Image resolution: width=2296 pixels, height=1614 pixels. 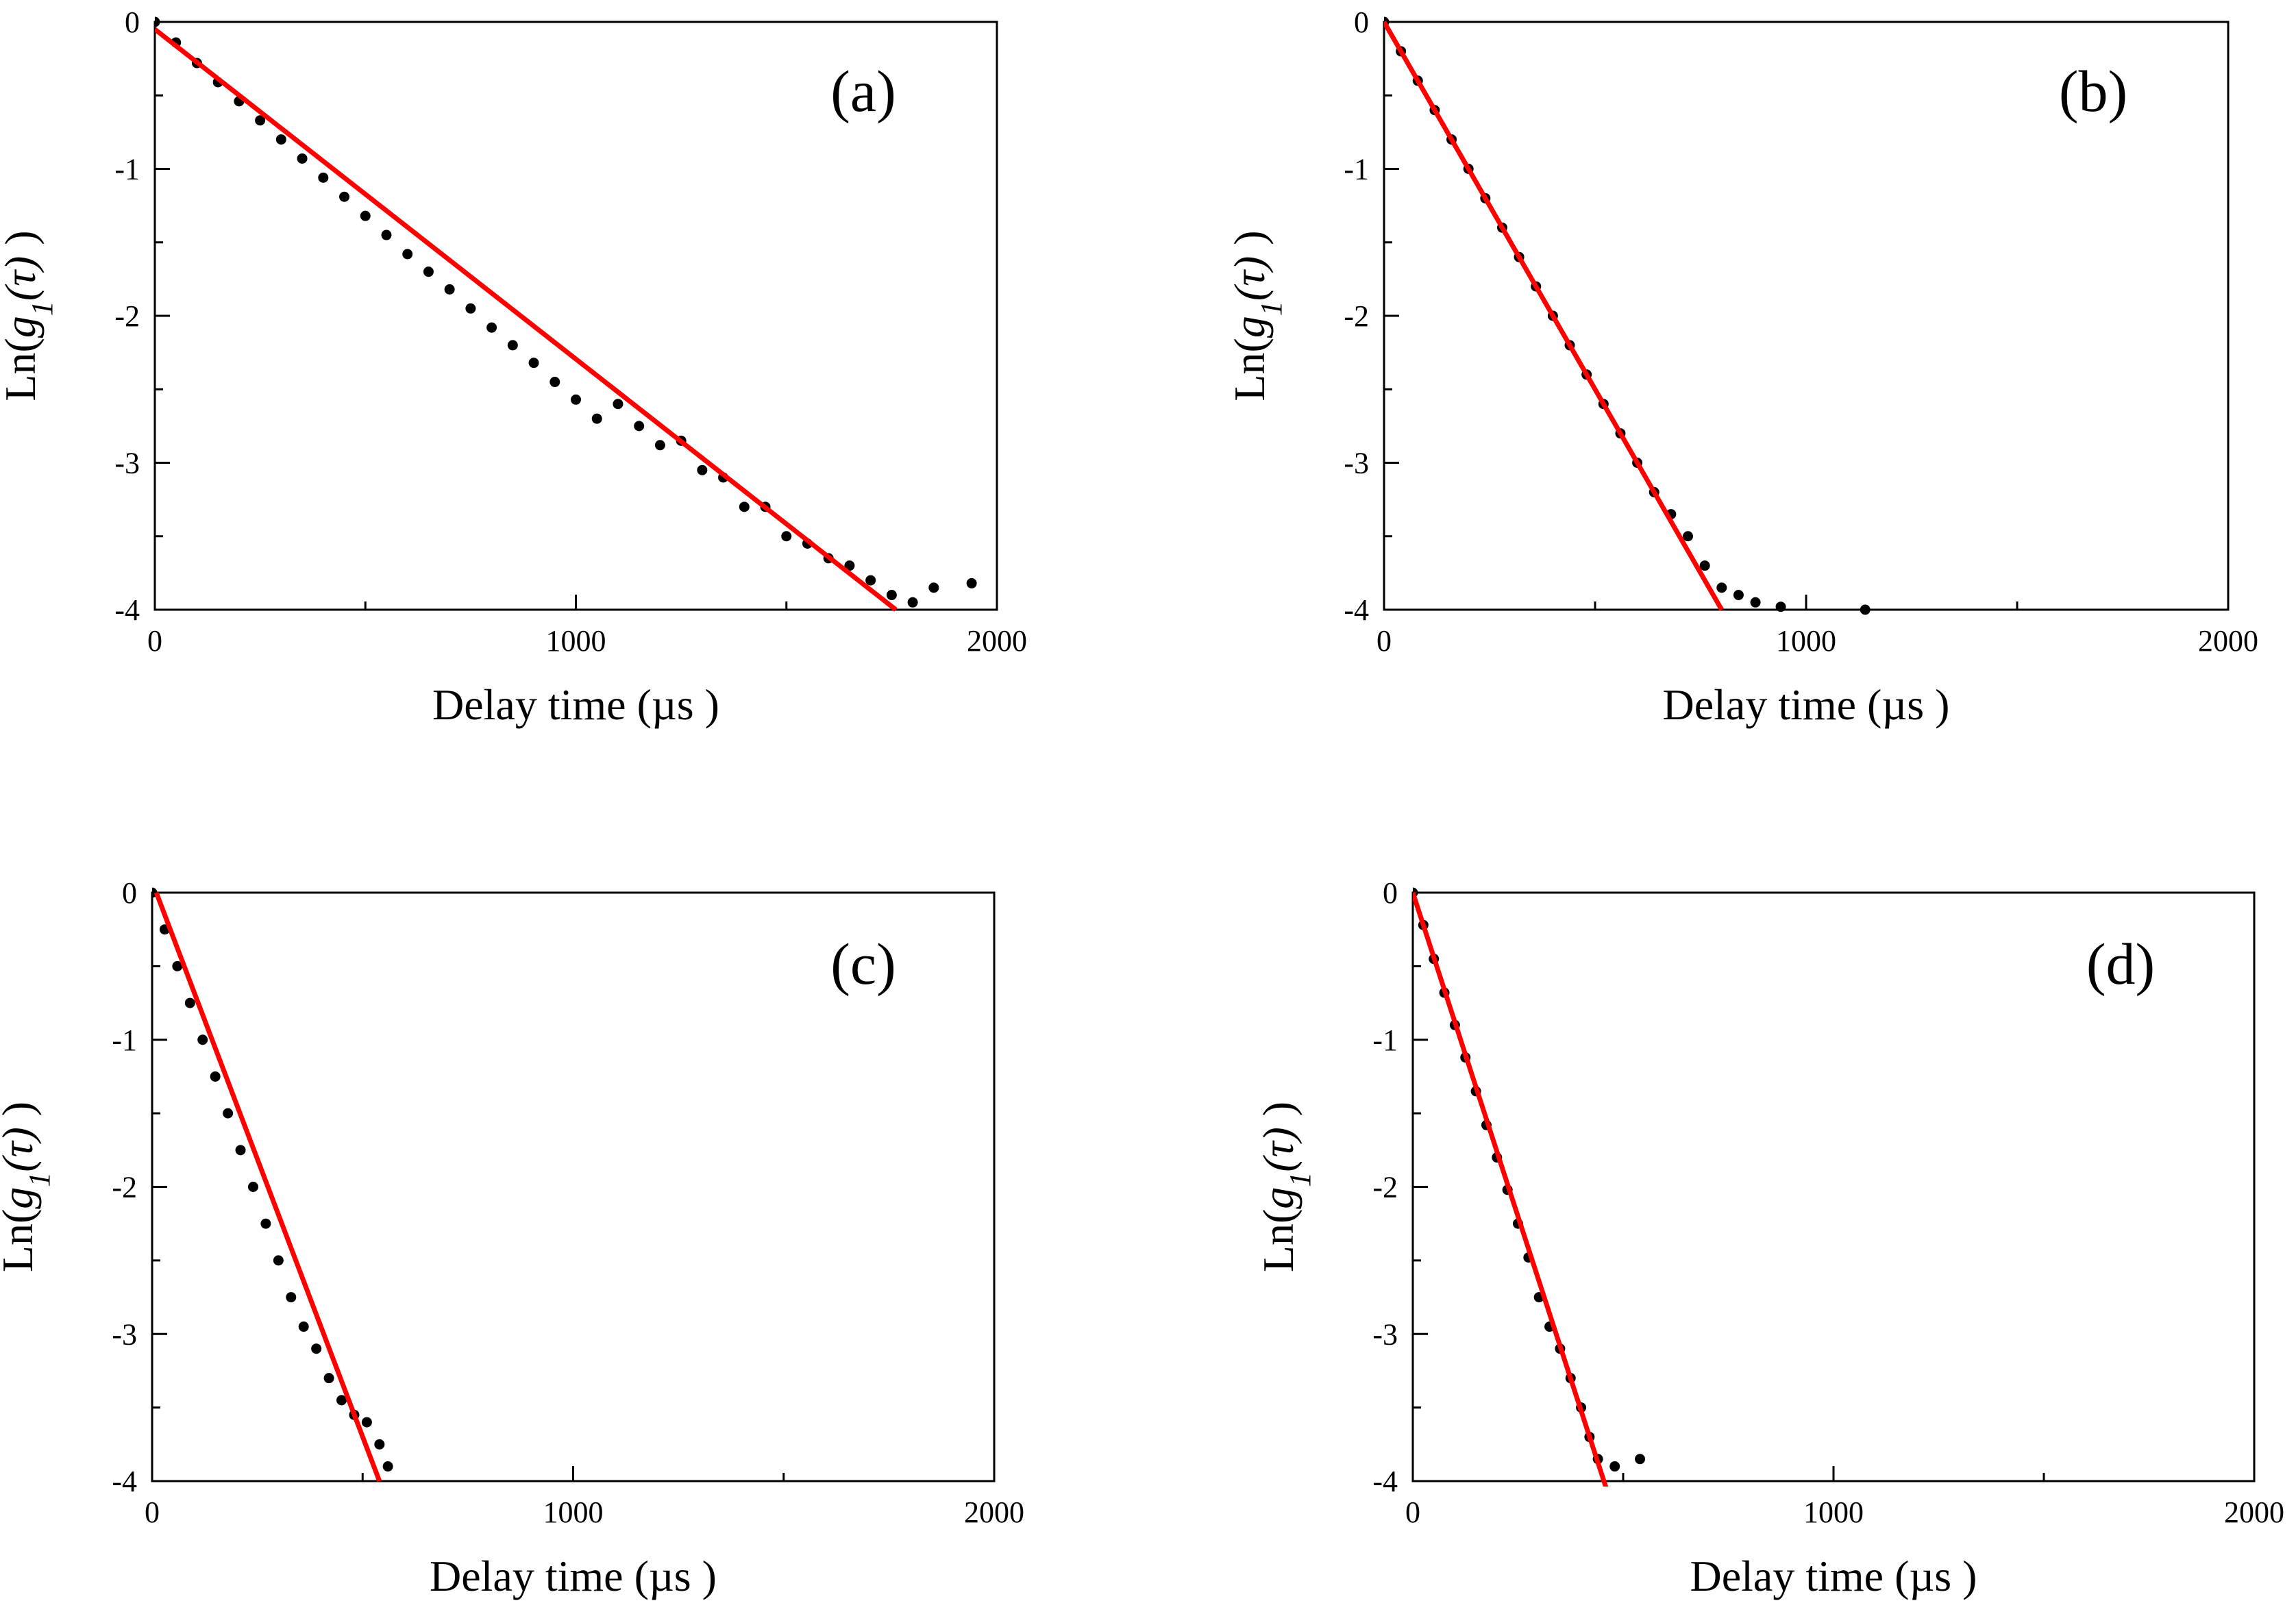 What do you see at coordinates (863, 964) in the screenshot?
I see `panel-label: (c)` at bounding box center [863, 964].